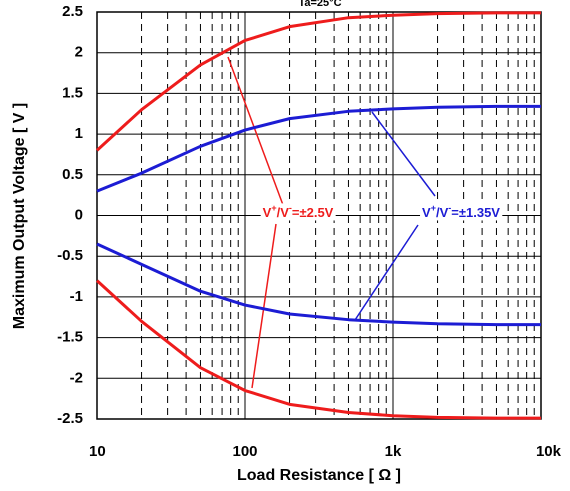  What do you see at coordinates (393, 451) in the screenshot?
I see `x-tick-label: 1k` at bounding box center [393, 451].